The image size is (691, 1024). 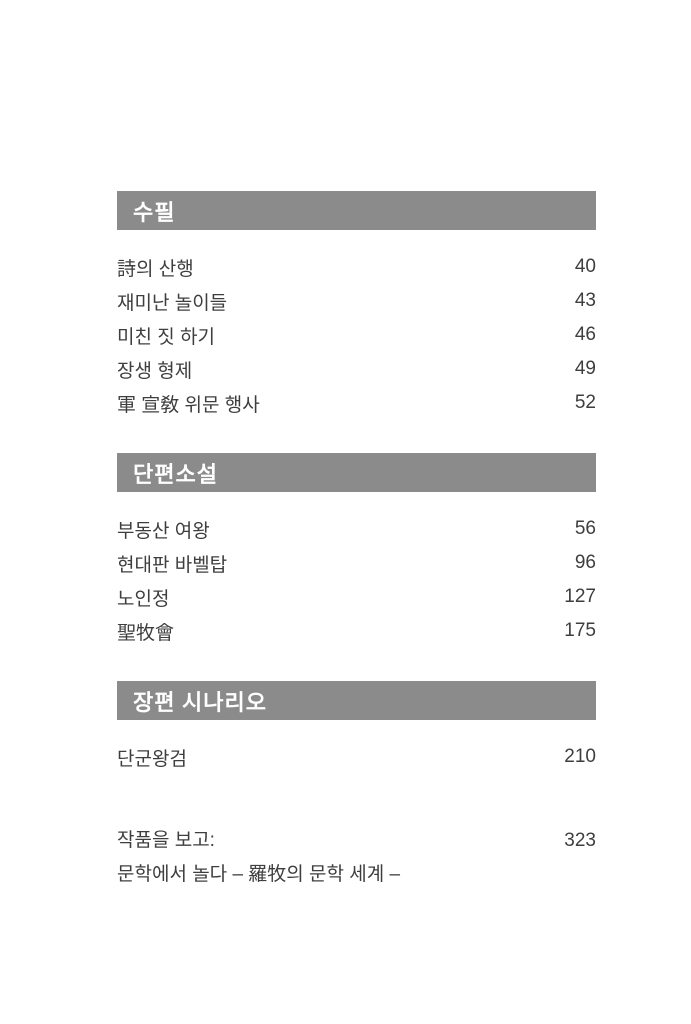 I want to click on entry-title: 장생 형제, so click(x=155, y=371).